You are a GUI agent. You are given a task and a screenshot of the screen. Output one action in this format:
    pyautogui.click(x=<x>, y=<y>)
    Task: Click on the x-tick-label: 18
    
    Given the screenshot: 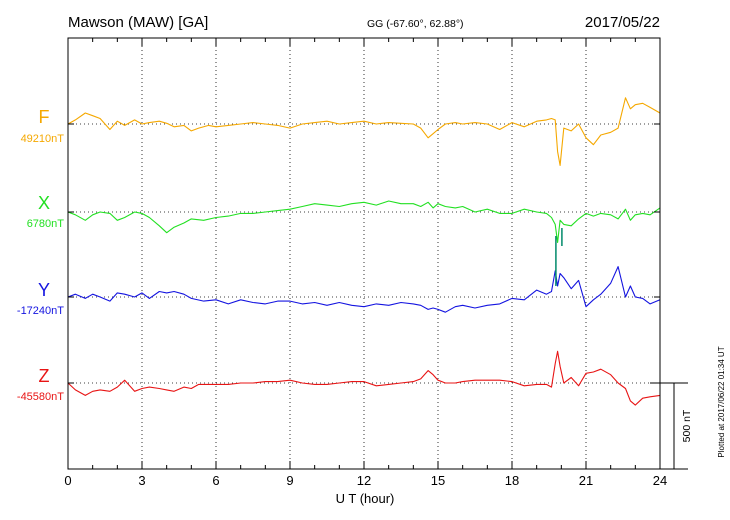 What is the action you would take?
    pyautogui.click(x=512, y=480)
    